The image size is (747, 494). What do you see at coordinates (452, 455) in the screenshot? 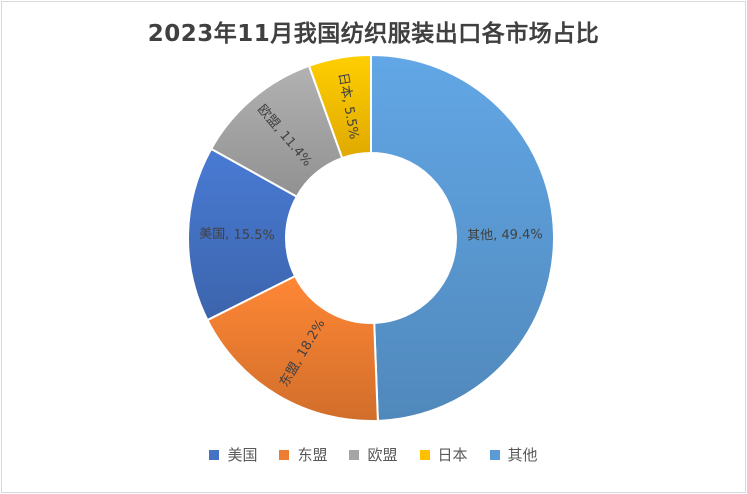
I see `legend-label: 日本` at bounding box center [452, 455].